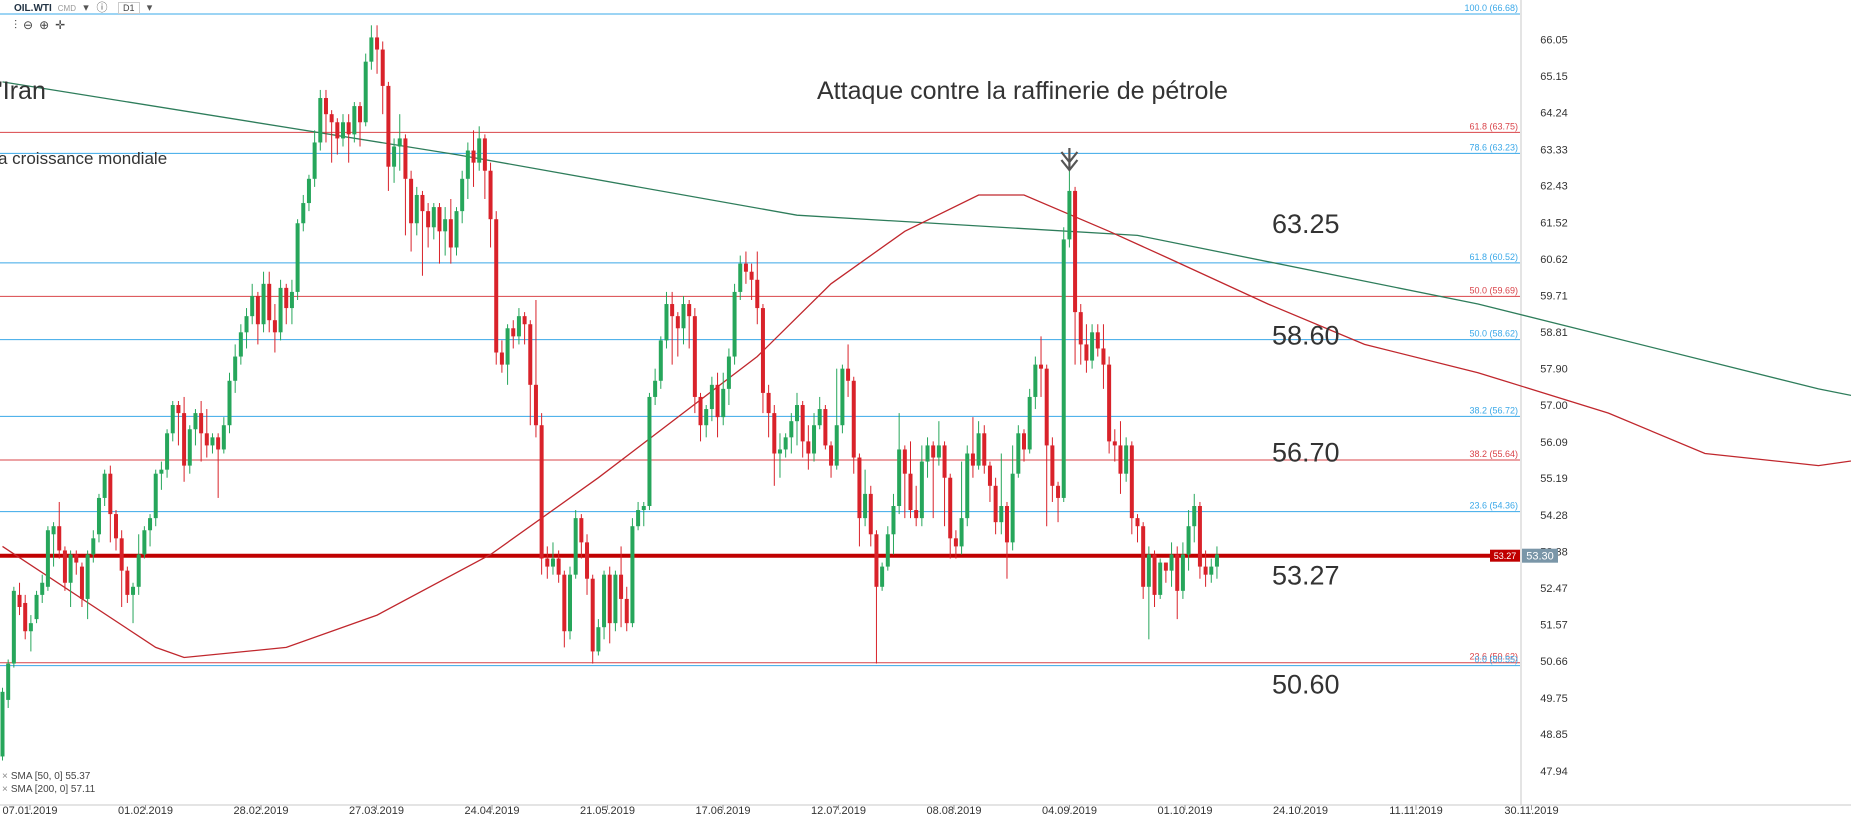  Describe the element at coordinates (78, 8) in the screenshot. I see `chart-toolbar: OIL.WTI CMD ▾ ⓘ D1 ▾` at that location.